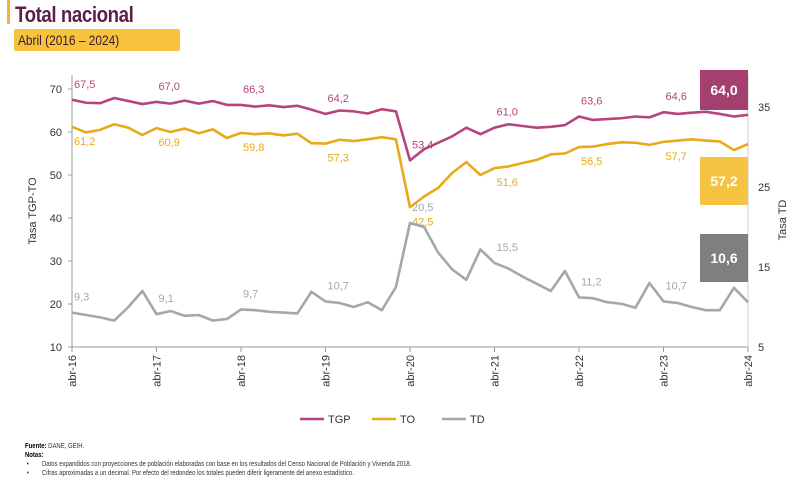 The image size is (800, 480). Describe the element at coordinates (764, 188) in the screenshot. I see `y2-tick-label: 25` at that location.